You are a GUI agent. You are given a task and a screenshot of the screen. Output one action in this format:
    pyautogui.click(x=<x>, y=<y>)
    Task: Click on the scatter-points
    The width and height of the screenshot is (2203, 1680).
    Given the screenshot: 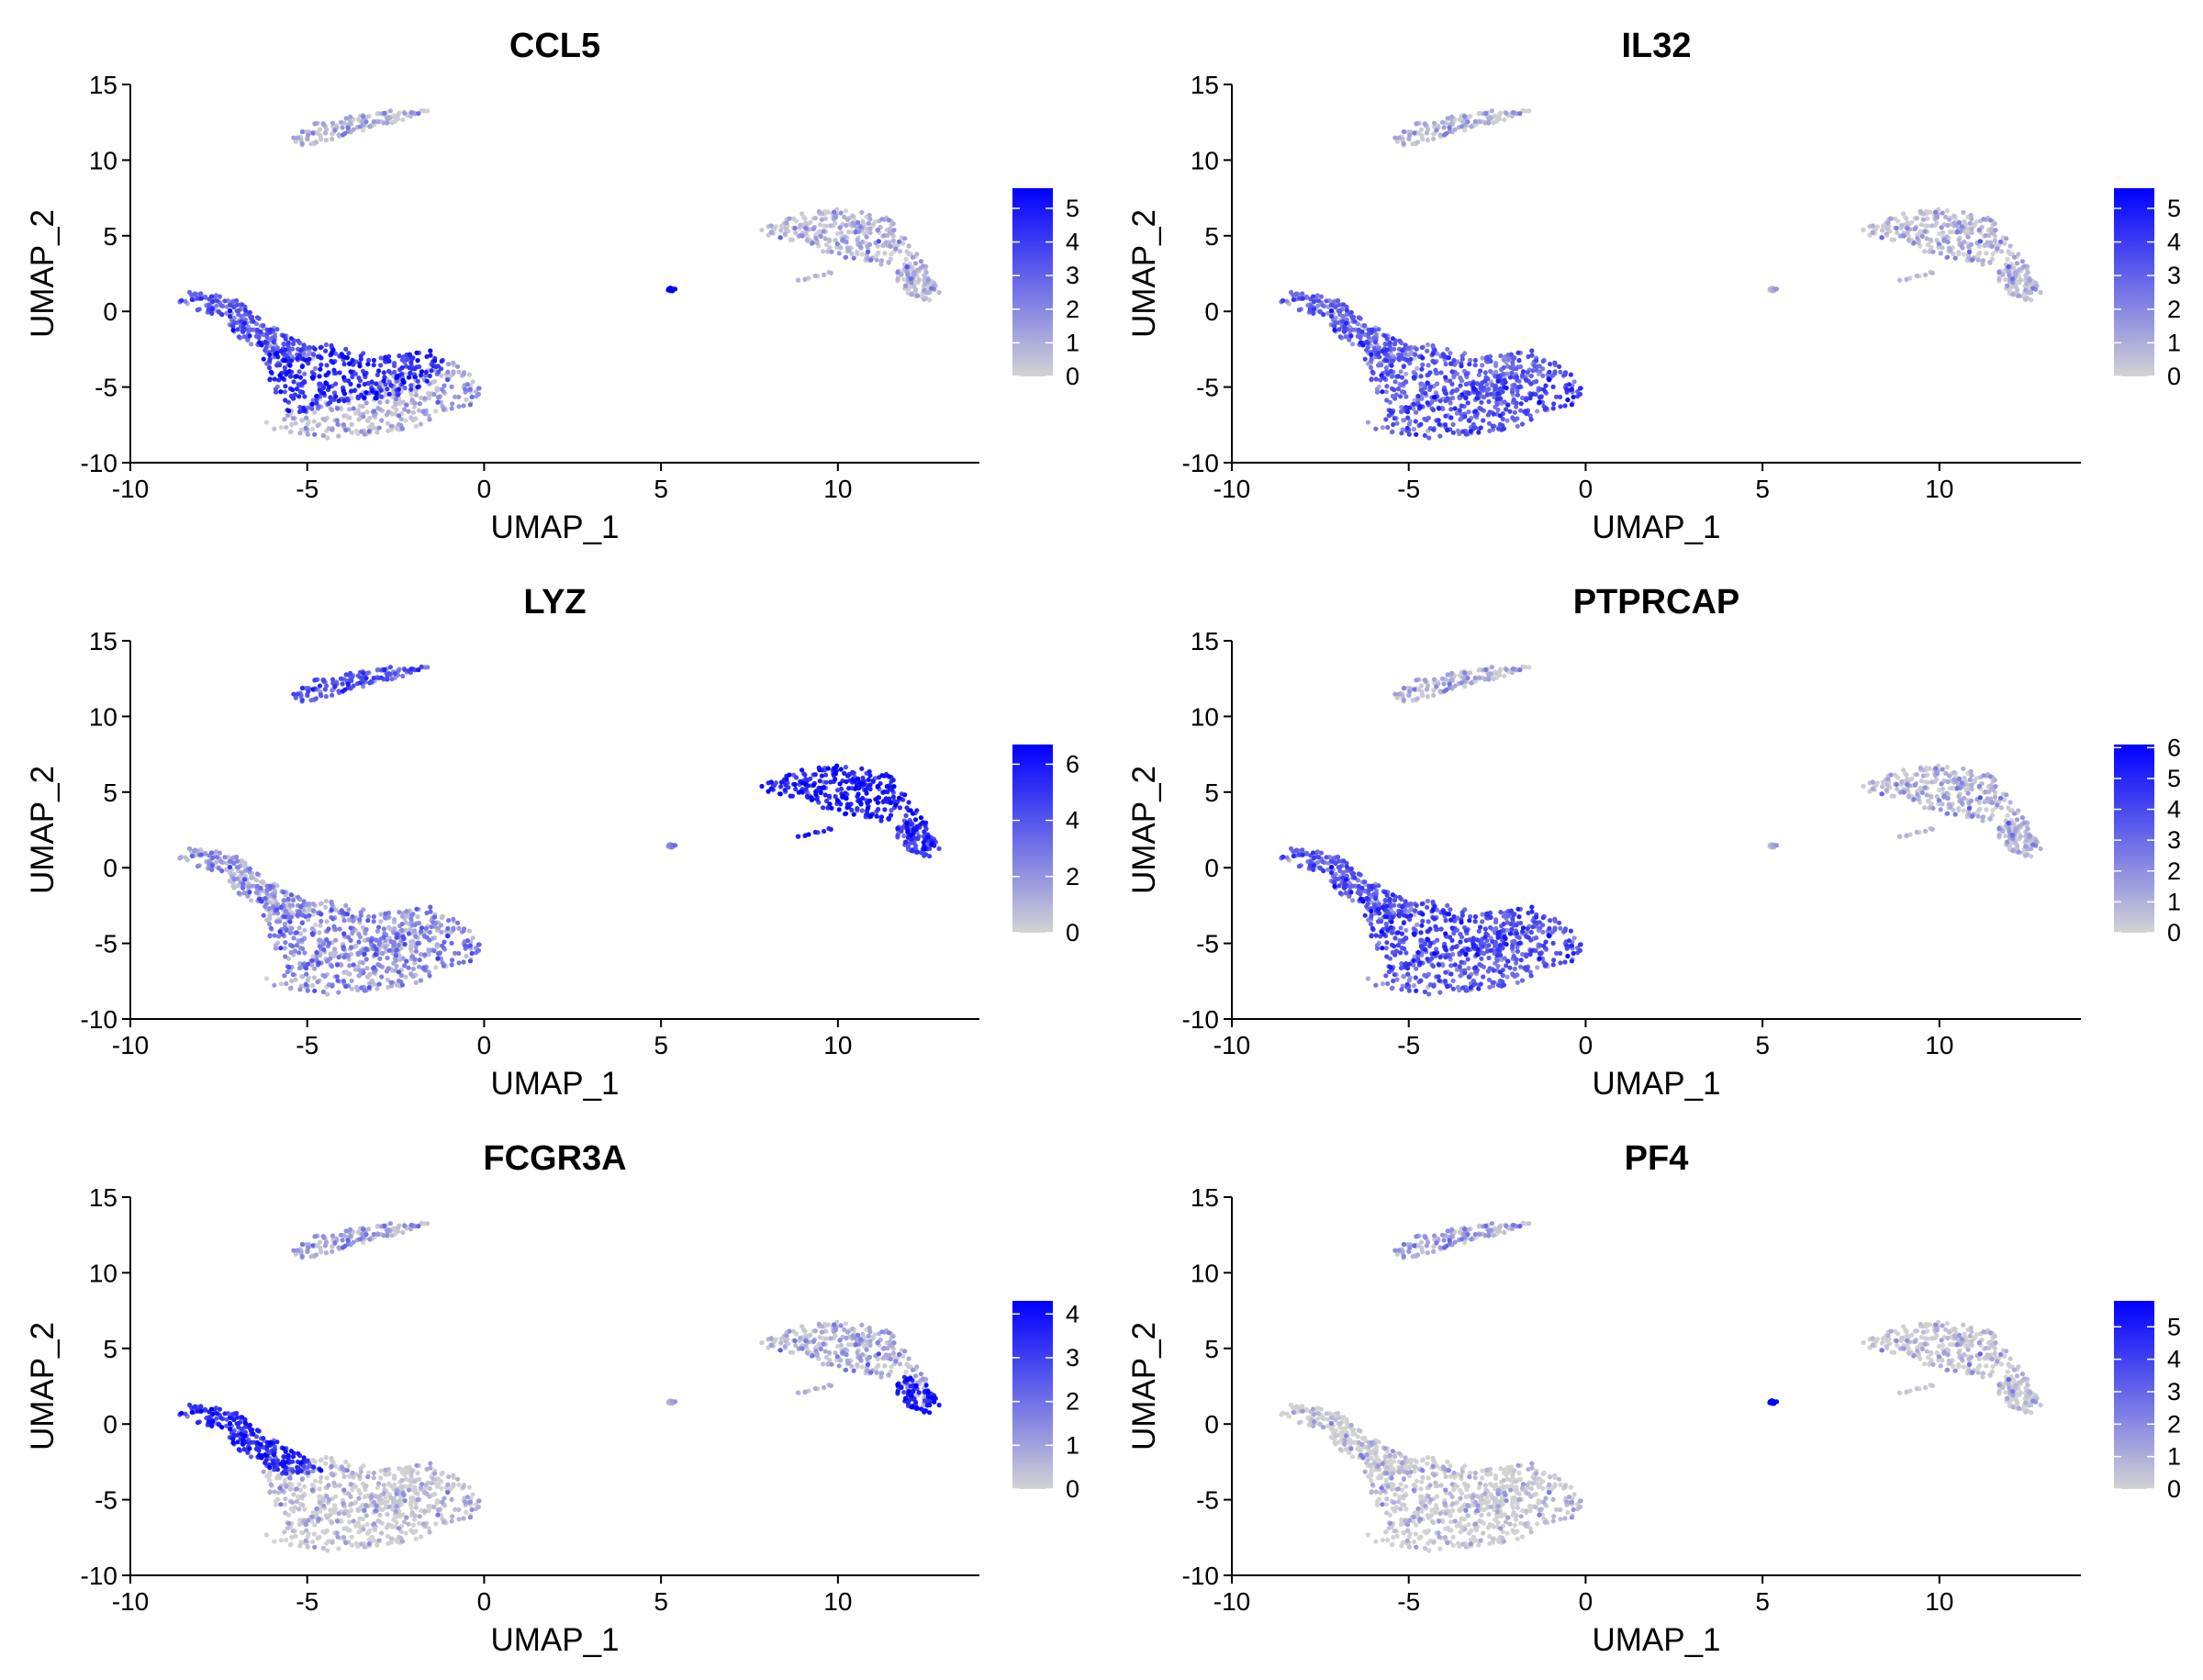 What is the action you would take?
    pyautogui.click(x=559, y=830)
    